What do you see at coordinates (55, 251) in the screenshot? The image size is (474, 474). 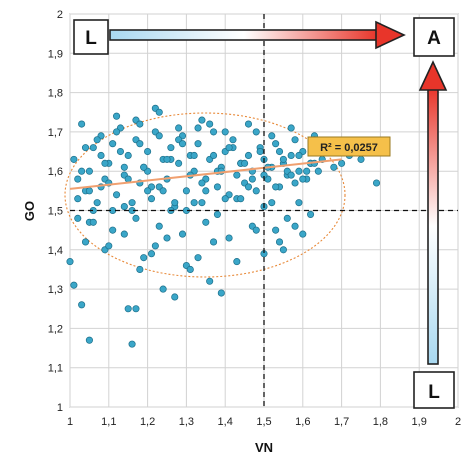 I see `y-tick-label: 1,4` at bounding box center [55, 251].